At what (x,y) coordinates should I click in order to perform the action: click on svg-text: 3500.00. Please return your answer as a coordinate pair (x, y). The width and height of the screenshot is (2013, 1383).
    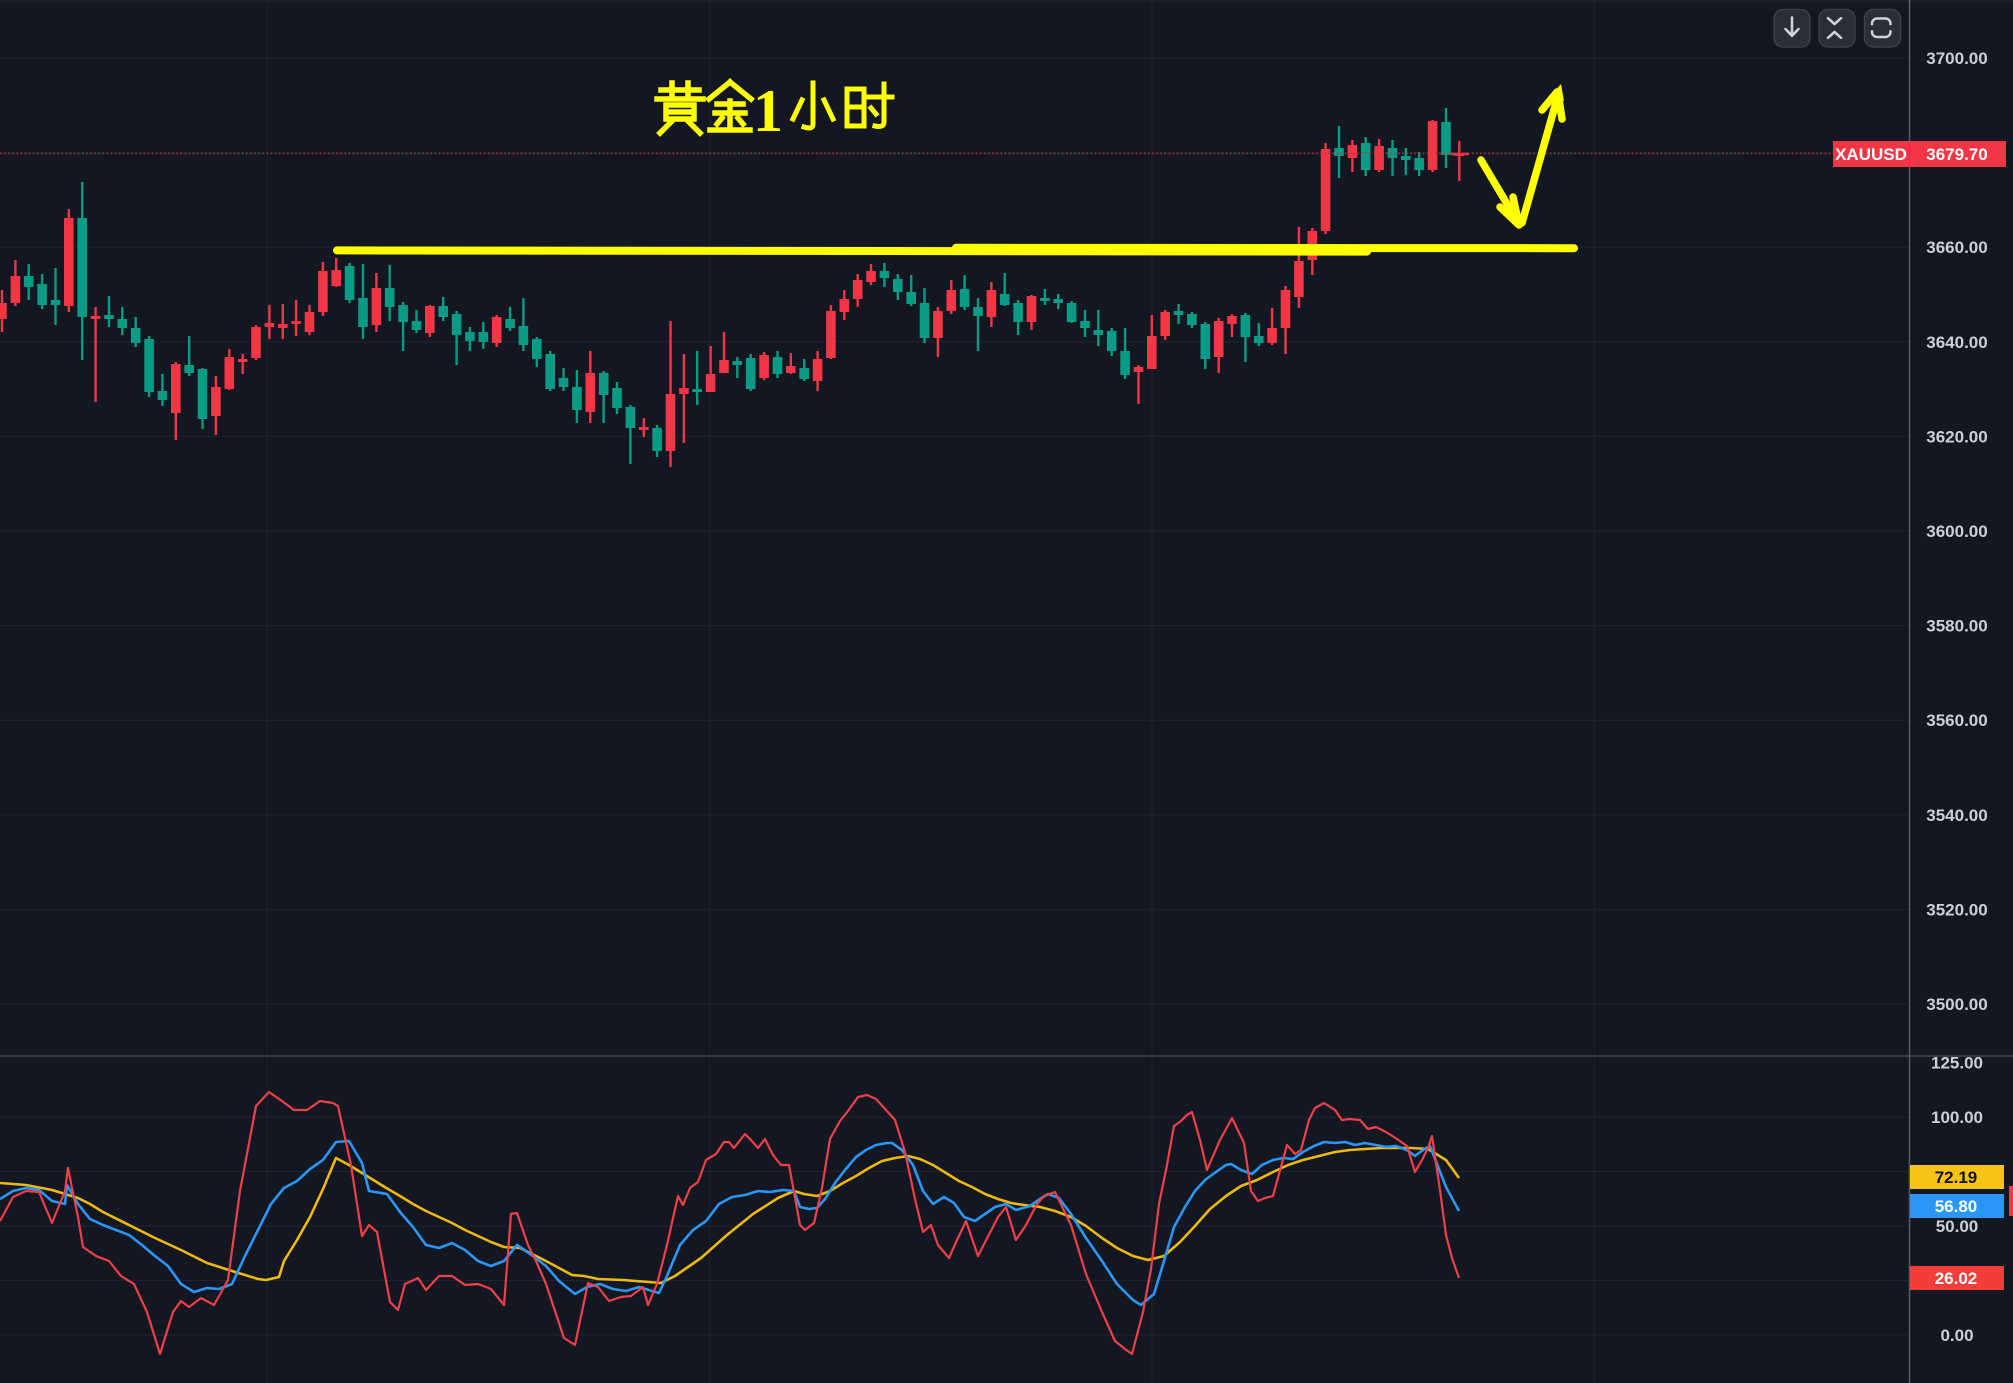
    Looking at the image, I should click on (1956, 1004).